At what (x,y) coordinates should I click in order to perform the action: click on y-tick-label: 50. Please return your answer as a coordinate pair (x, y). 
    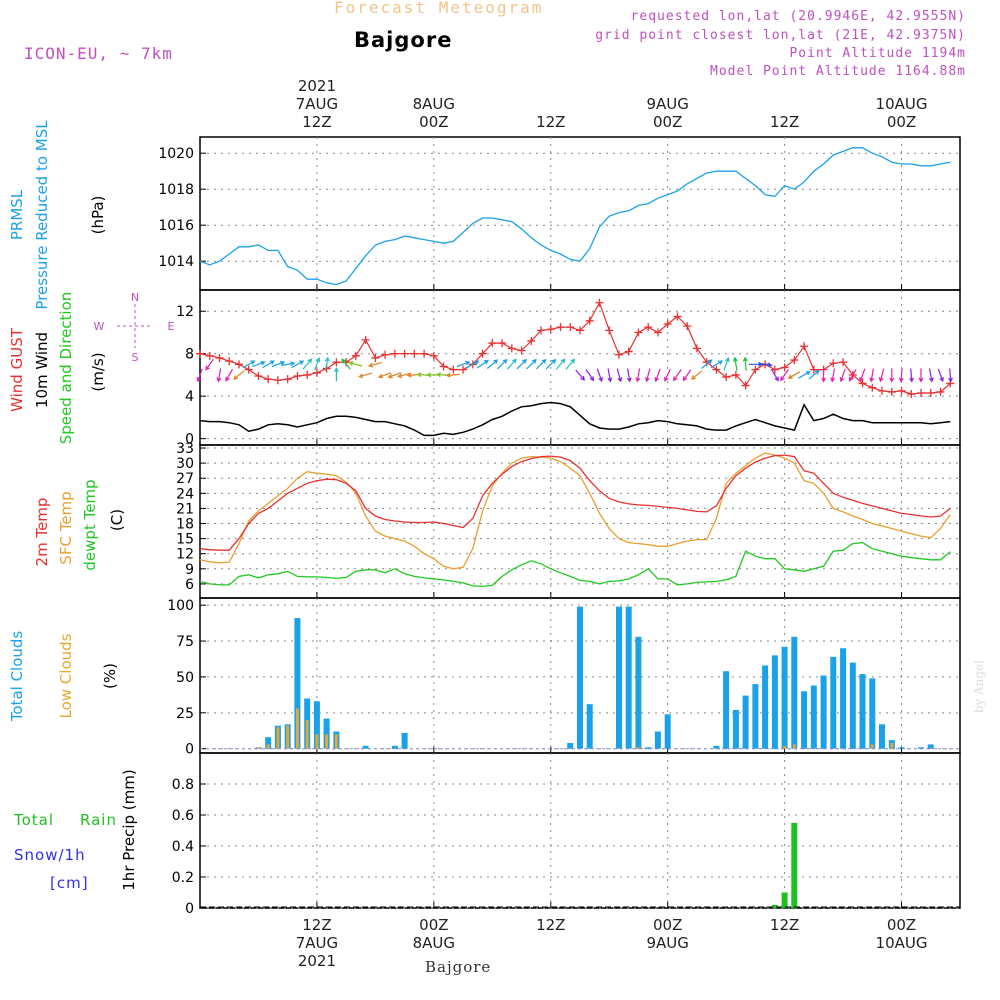
    Looking at the image, I should click on (185, 678).